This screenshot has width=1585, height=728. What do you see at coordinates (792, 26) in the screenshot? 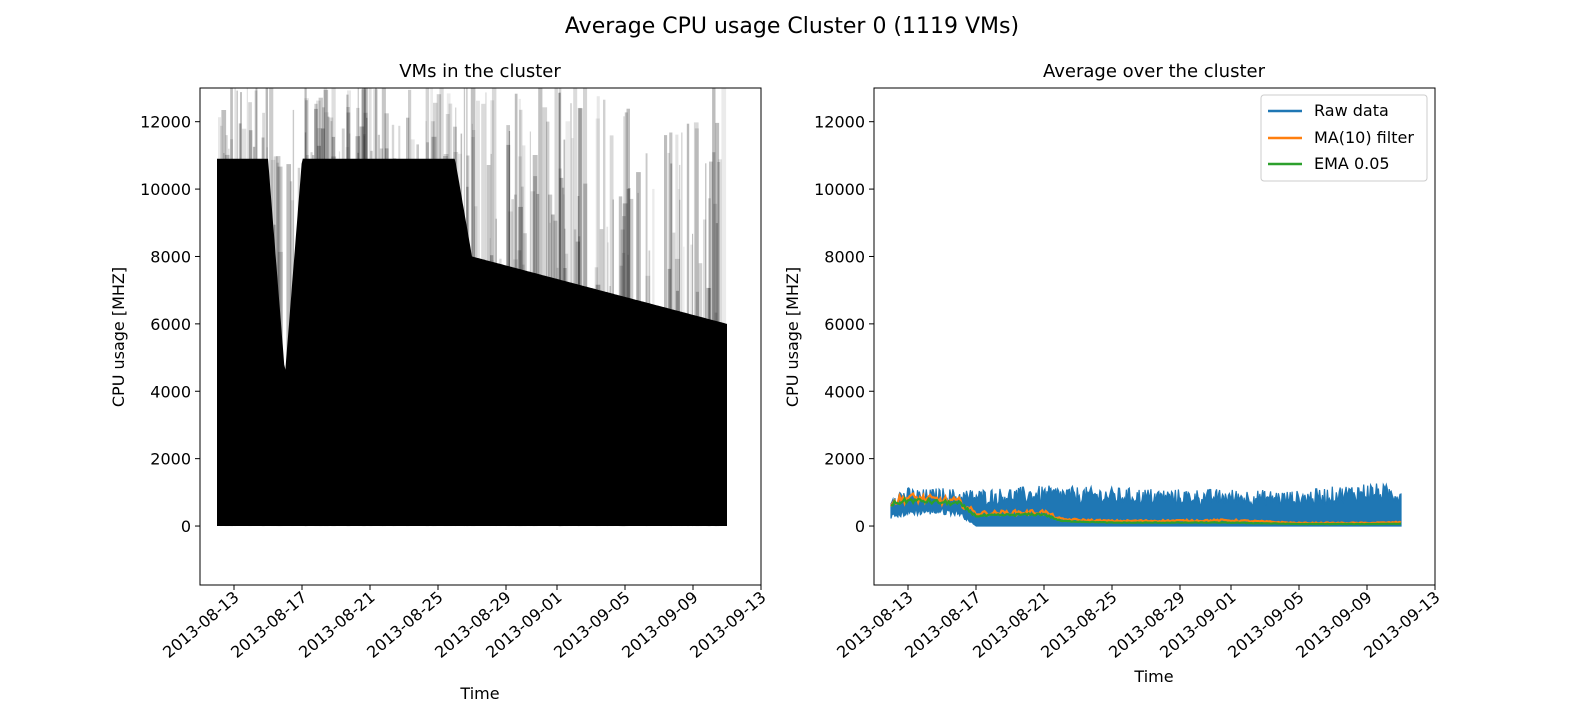
I see `figure-title: Average CPU usage Cluster 0 (1119 VMs)` at bounding box center [792, 26].